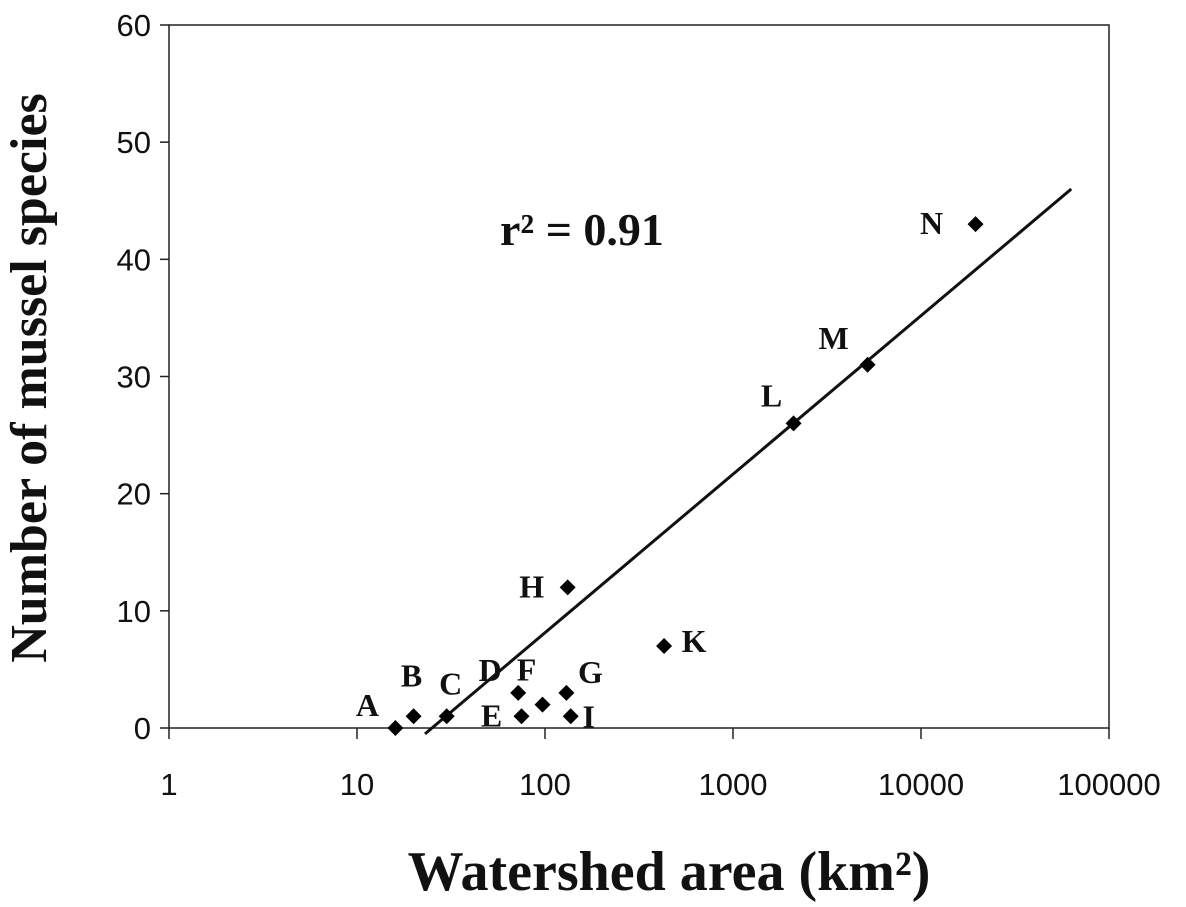 The height and width of the screenshot is (907, 1186). What do you see at coordinates (29, 378) in the screenshot?
I see `y-axis-title: Number of mussel species` at bounding box center [29, 378].